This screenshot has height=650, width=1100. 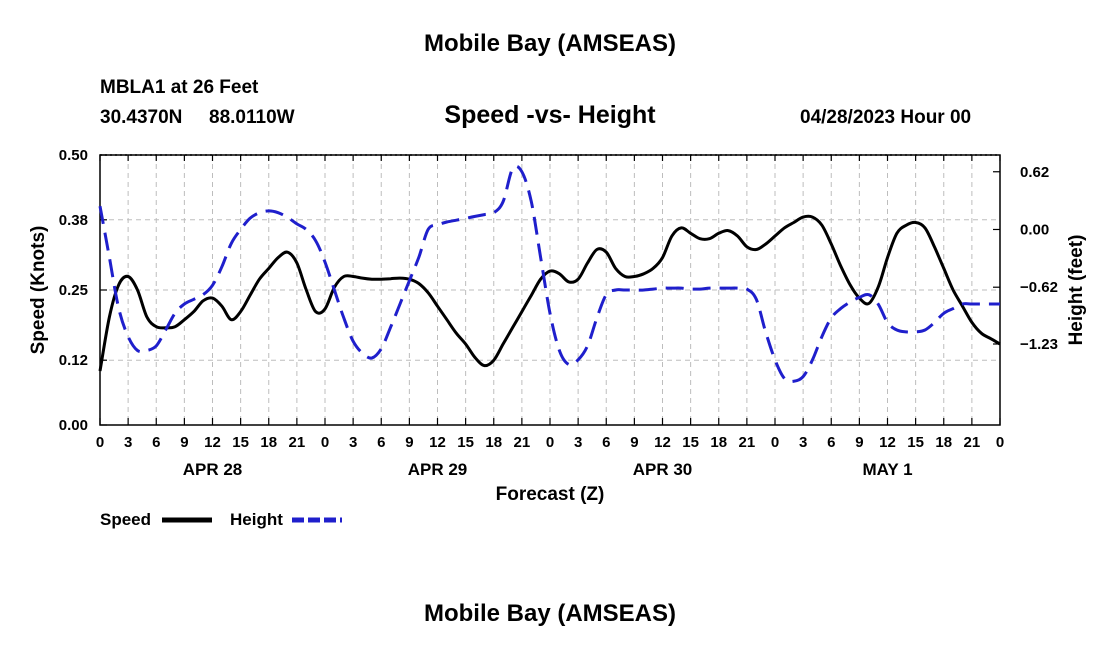 What do you see at coordinates (73, 360) in the screenshot?
I see `y-left-tick-label: 0.12` at bounding box center [73, 360].